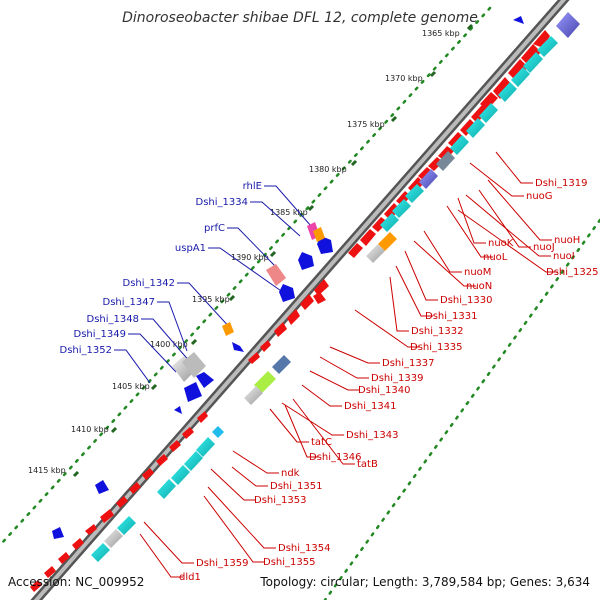 The height and width of the screenshot is (600, 600). I want to click on gene-label-dshi-1332: Dshi_1332, so click(437, 331).